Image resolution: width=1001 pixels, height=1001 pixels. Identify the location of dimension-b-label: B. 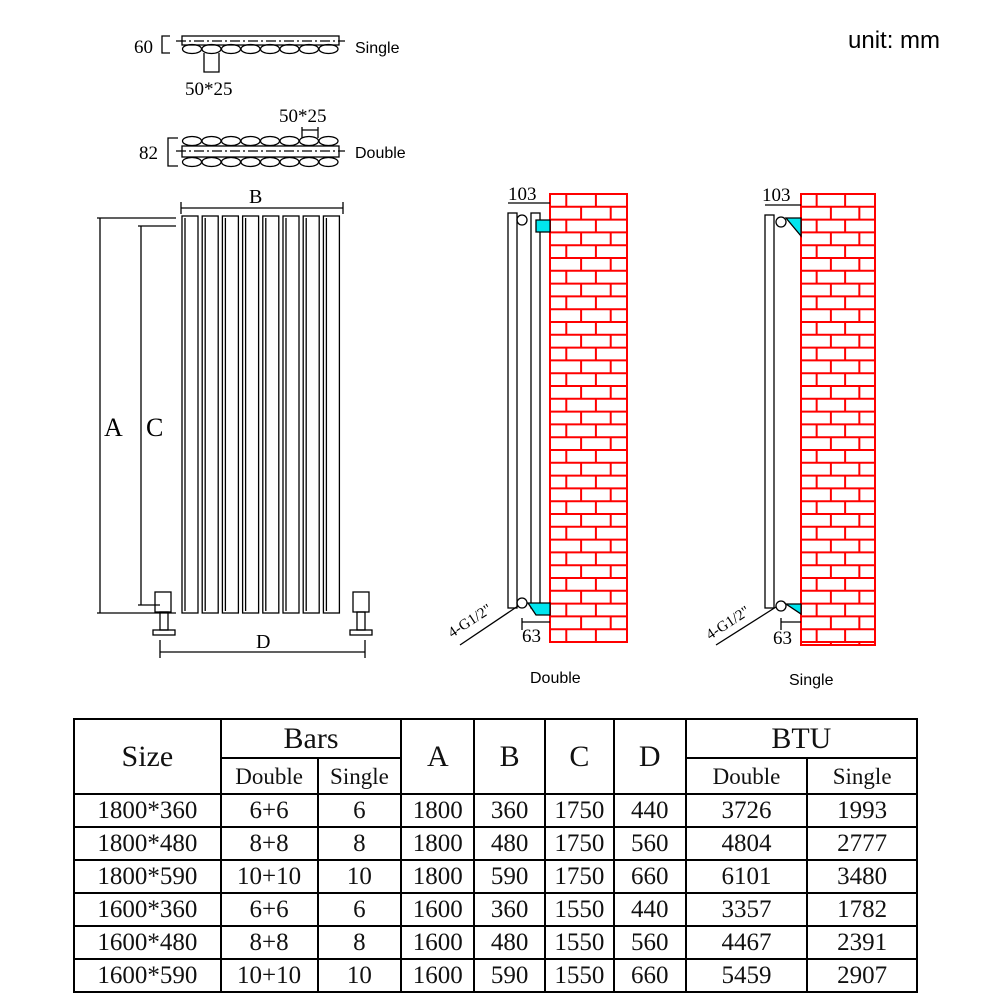
(255, 197).